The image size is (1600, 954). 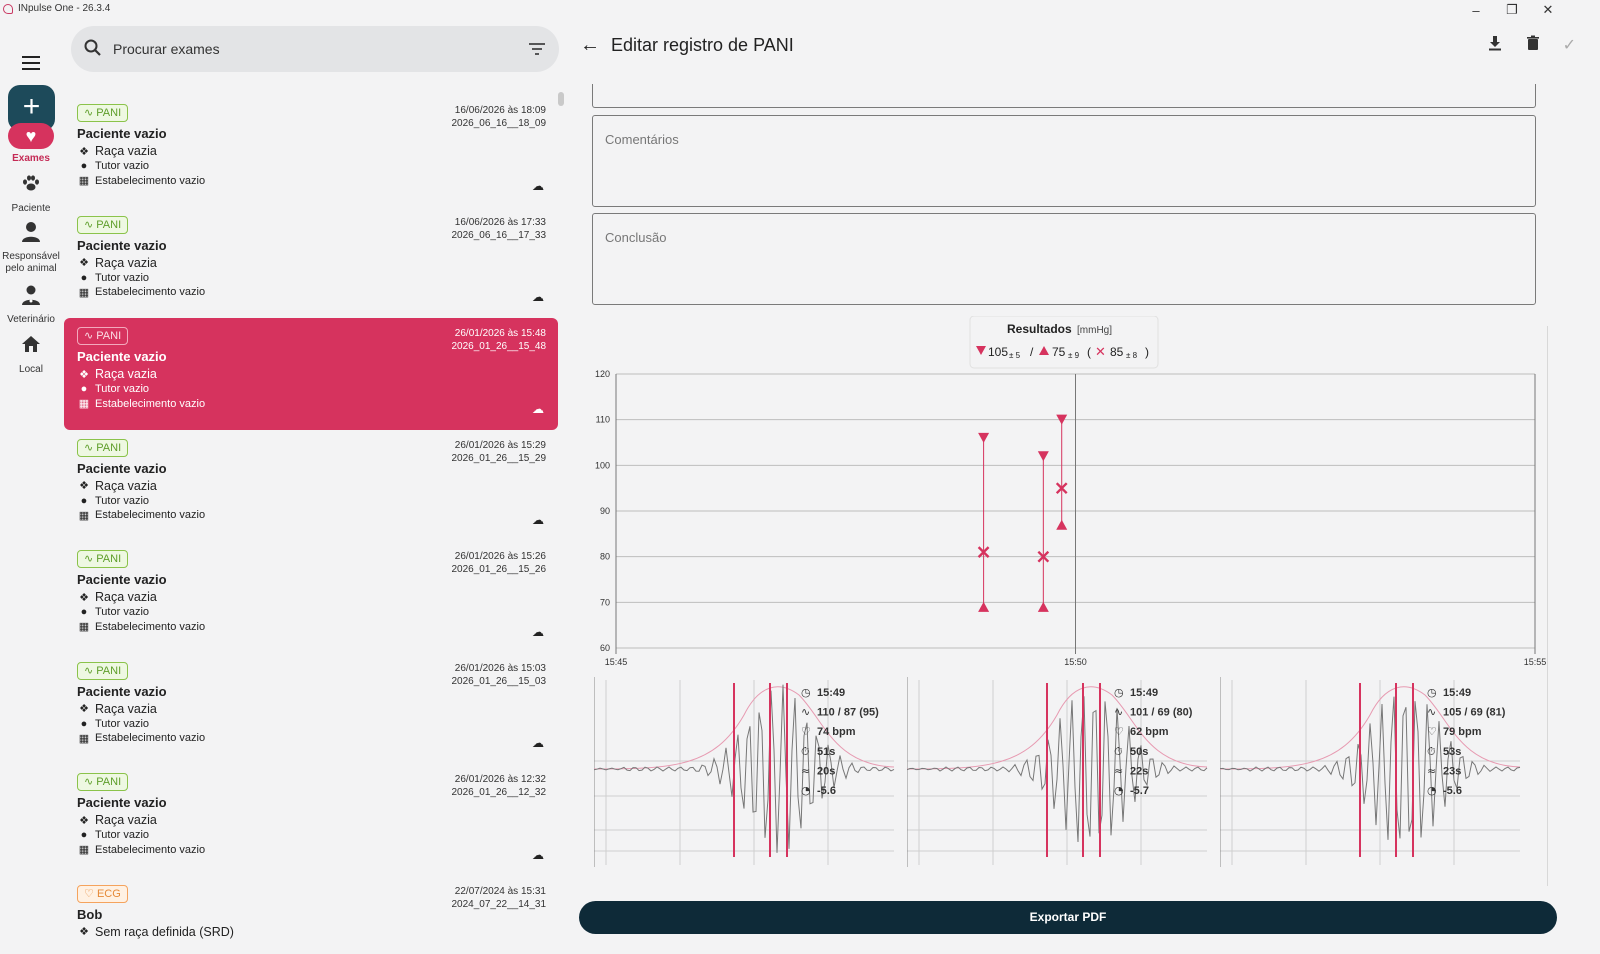 What do you see at coordinates (1431, 770) in the screenshot?
I see `wave-icon: ≈` at bounding box center [1431, 770].